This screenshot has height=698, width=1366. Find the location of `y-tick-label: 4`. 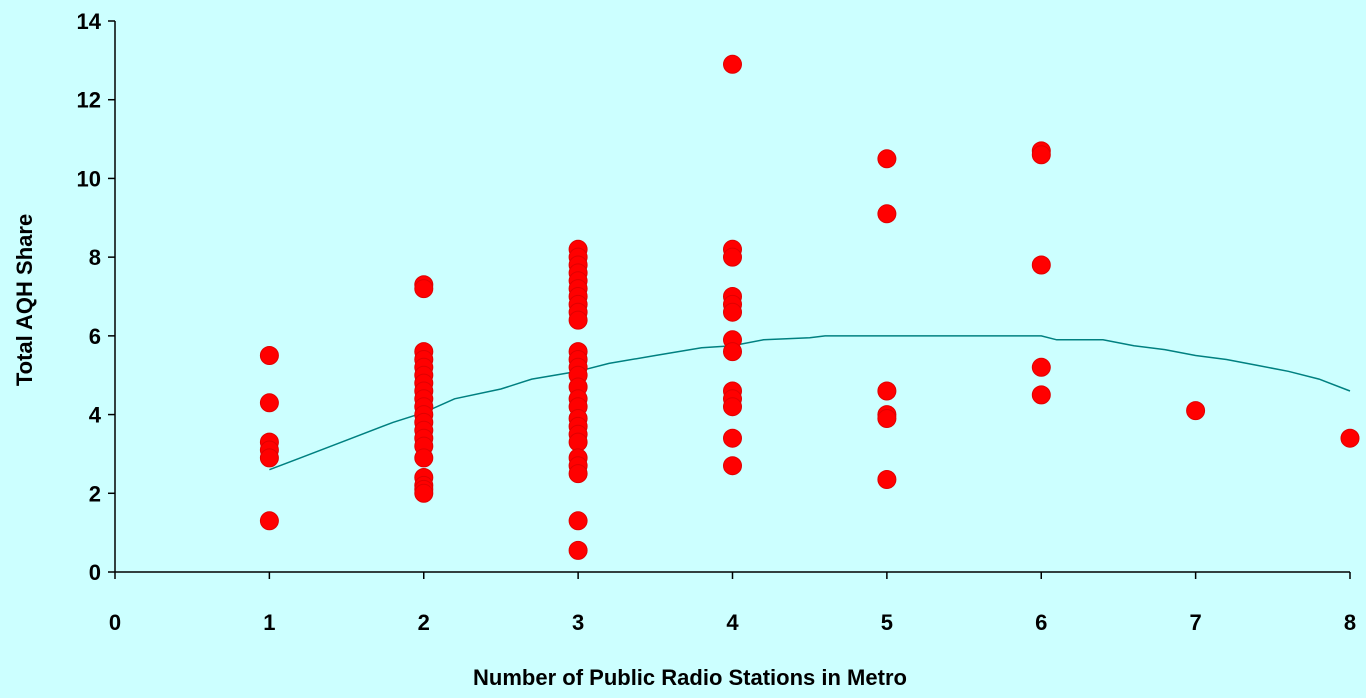

y-tick-label: 4 is located at coordinates (95, 415).